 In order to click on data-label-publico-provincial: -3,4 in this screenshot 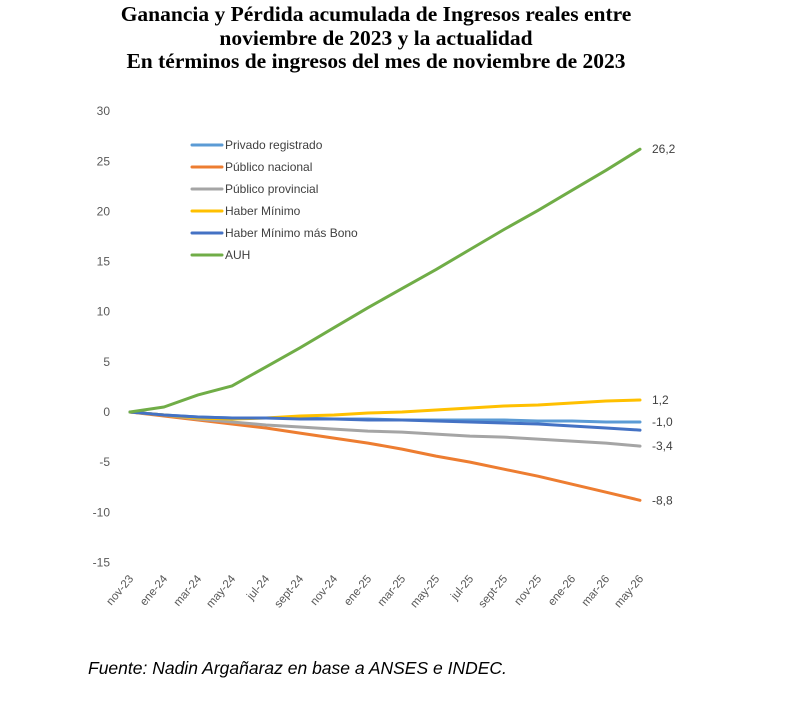, I will do `click(662, 446)`.